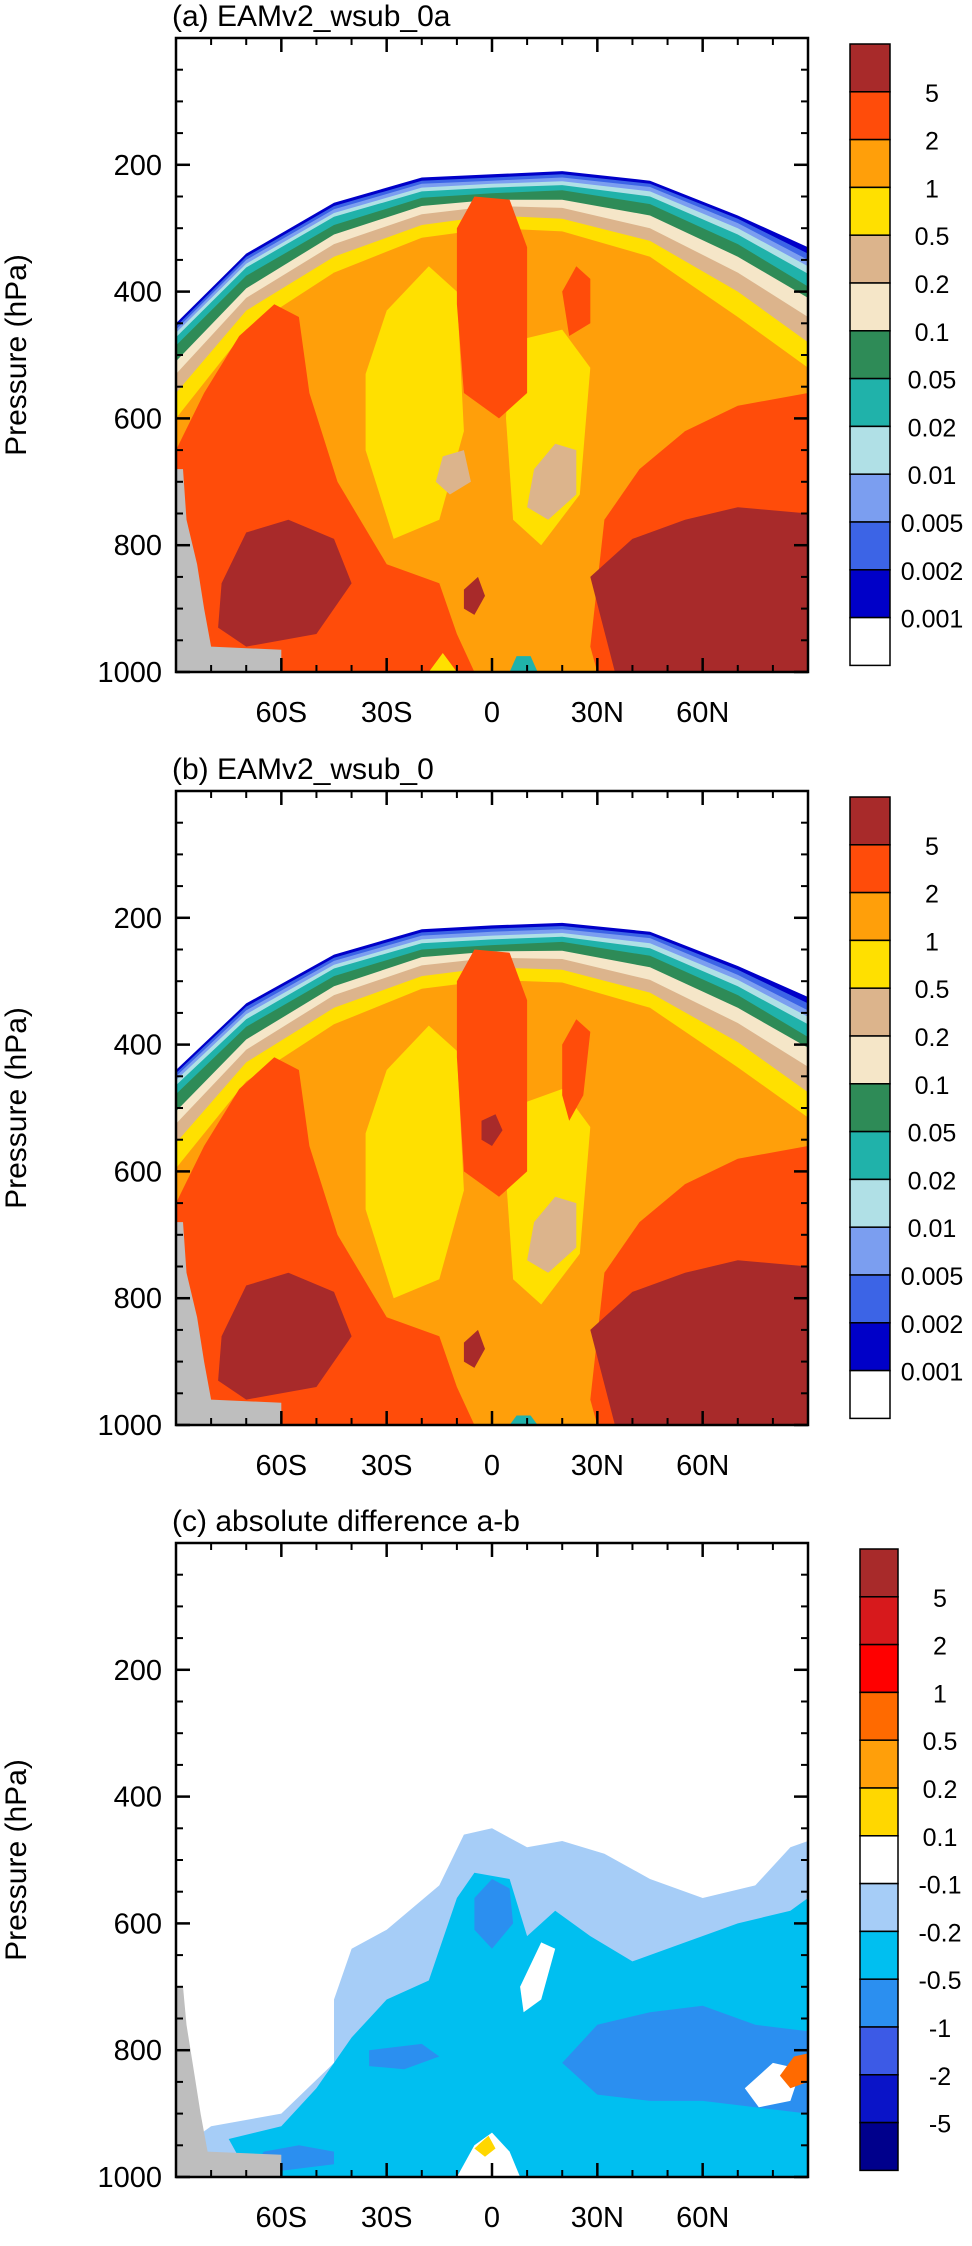 The image size is (972, 2246). What do you see at coordinates (387, 1466) in the screenshot?
I see `x-tick-label: 30S` at bounding box center [387, 1466].